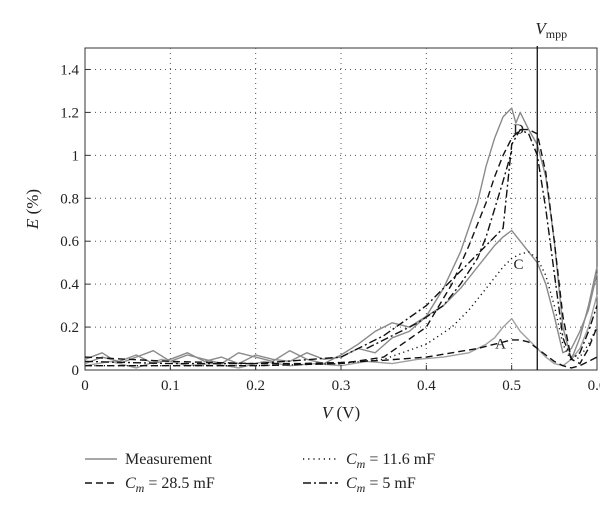 The image size is (600, 527). I want to click on x-tick-label: 0.2, so click(255, 386).